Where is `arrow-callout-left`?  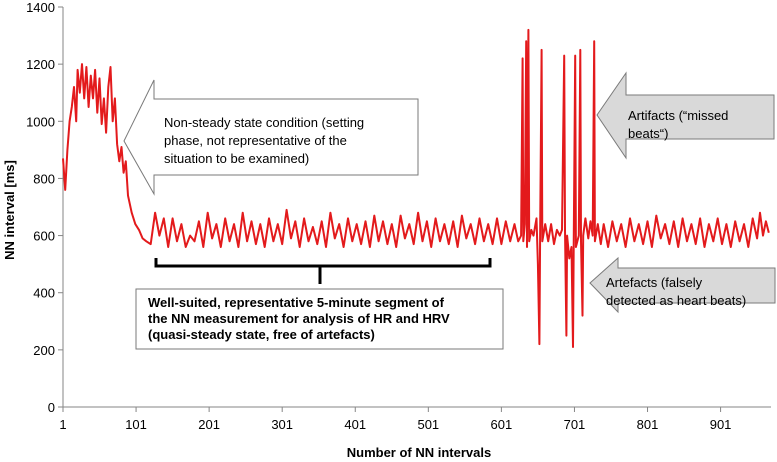 arrow-callout-left is located at coordinates (271, 137).